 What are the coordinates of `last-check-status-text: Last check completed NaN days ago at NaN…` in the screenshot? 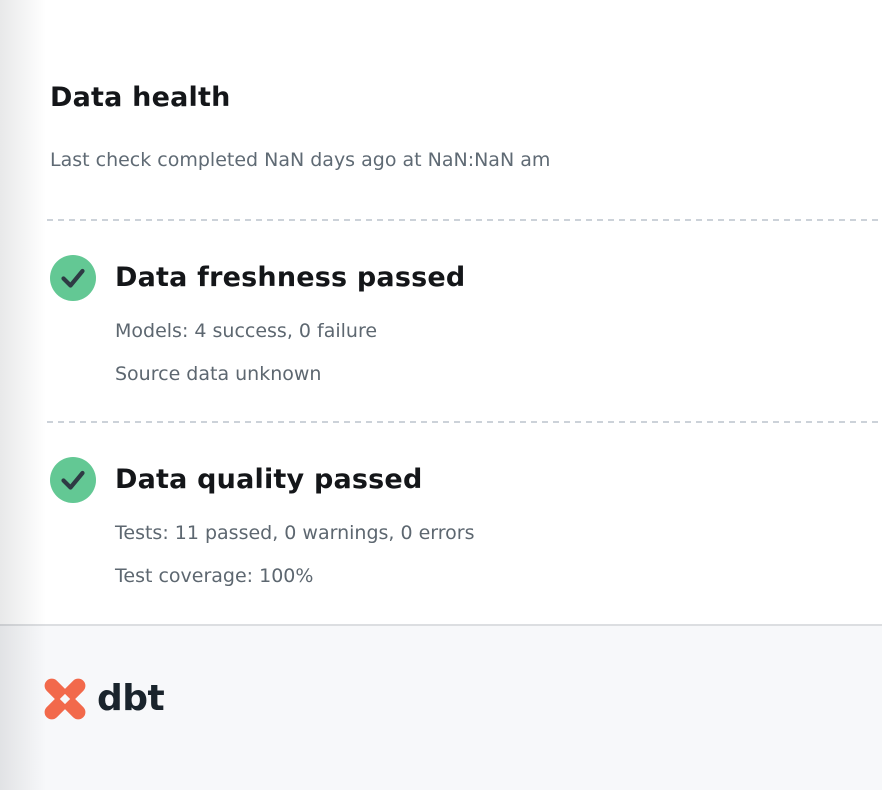 It's located at (300, 160).